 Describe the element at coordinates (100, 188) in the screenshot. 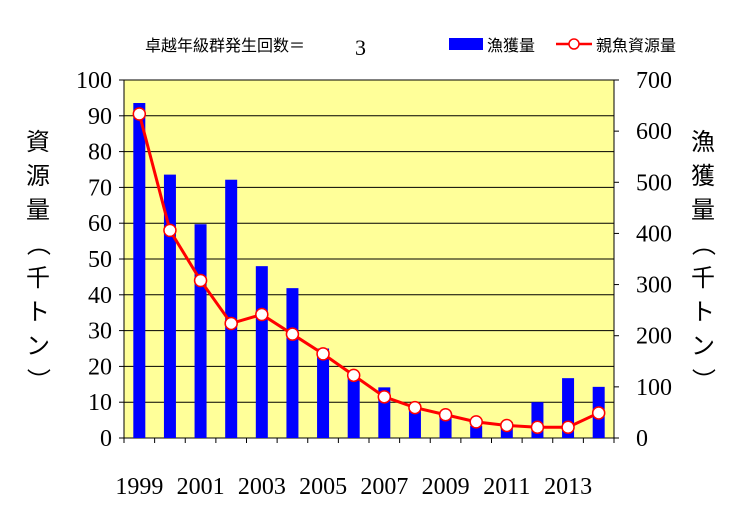

I see `left-tick-label: 70` at that location.